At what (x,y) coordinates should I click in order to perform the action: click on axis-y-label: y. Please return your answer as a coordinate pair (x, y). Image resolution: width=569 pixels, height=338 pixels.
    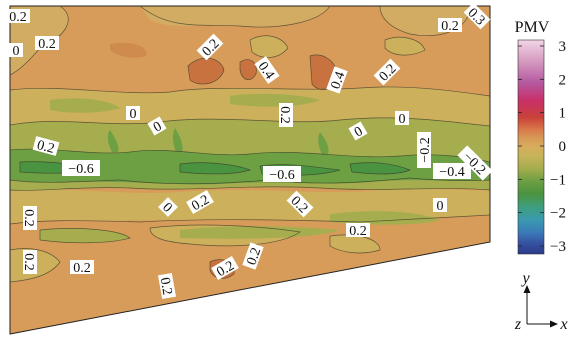
    Looking at the image, I should click on (525, 278).